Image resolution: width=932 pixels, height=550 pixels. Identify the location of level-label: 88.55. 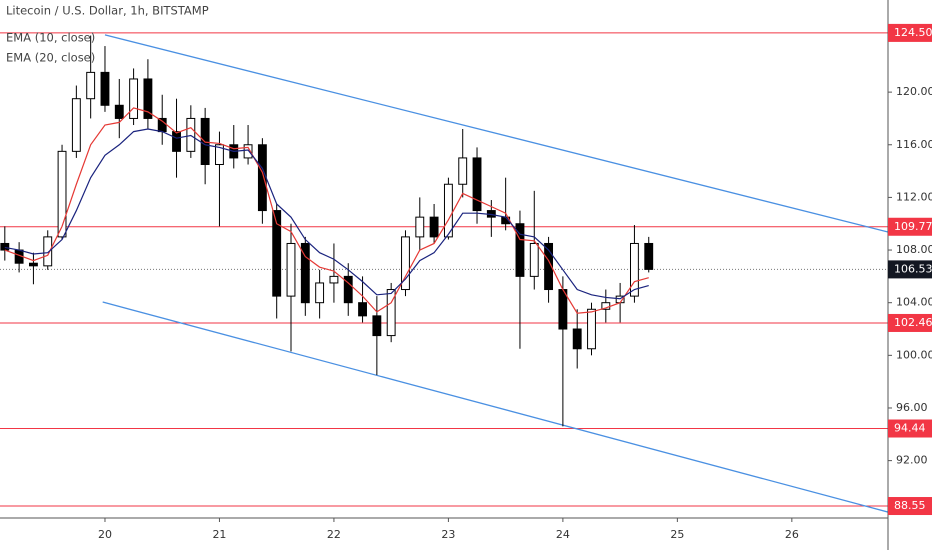
(910, 505).